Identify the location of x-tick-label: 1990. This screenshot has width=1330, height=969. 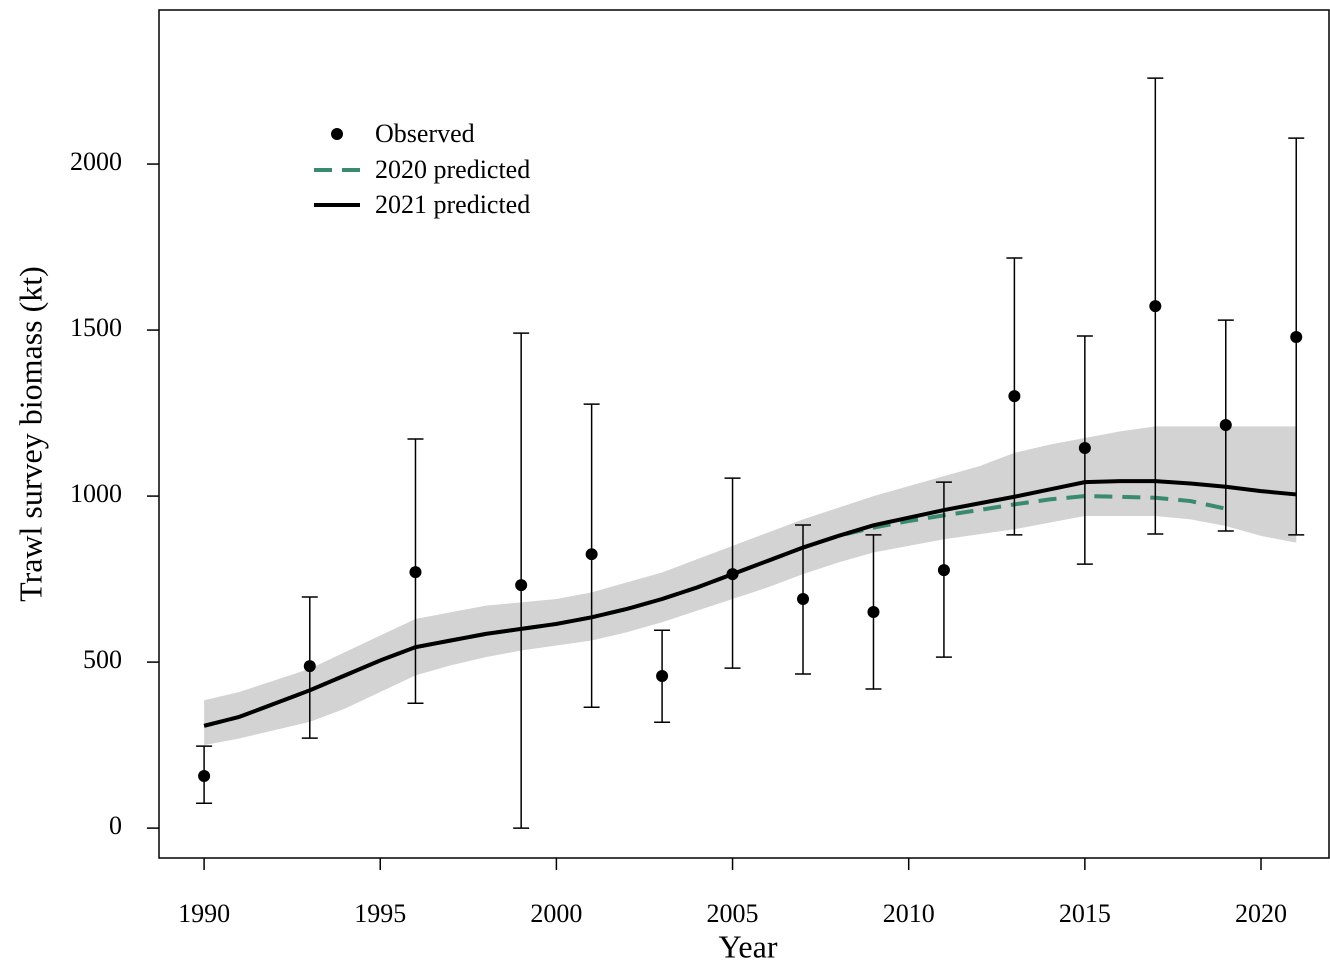
(204, 913).